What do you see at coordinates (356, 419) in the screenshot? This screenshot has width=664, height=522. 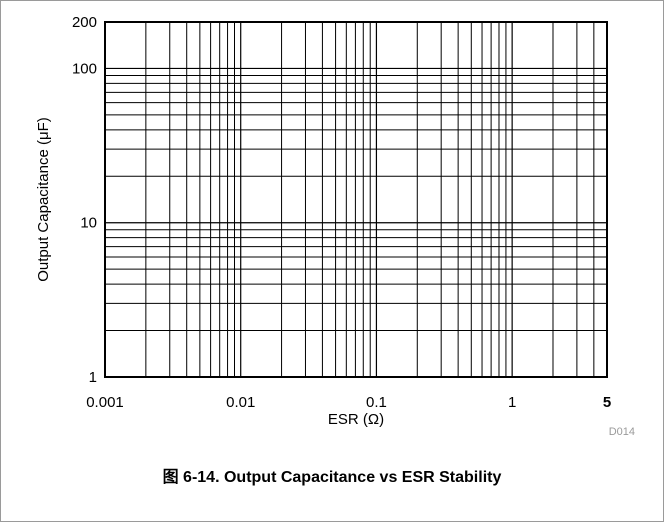 I see `x-axis-label: ESR (Ω)` at bounding box center [356, 419].